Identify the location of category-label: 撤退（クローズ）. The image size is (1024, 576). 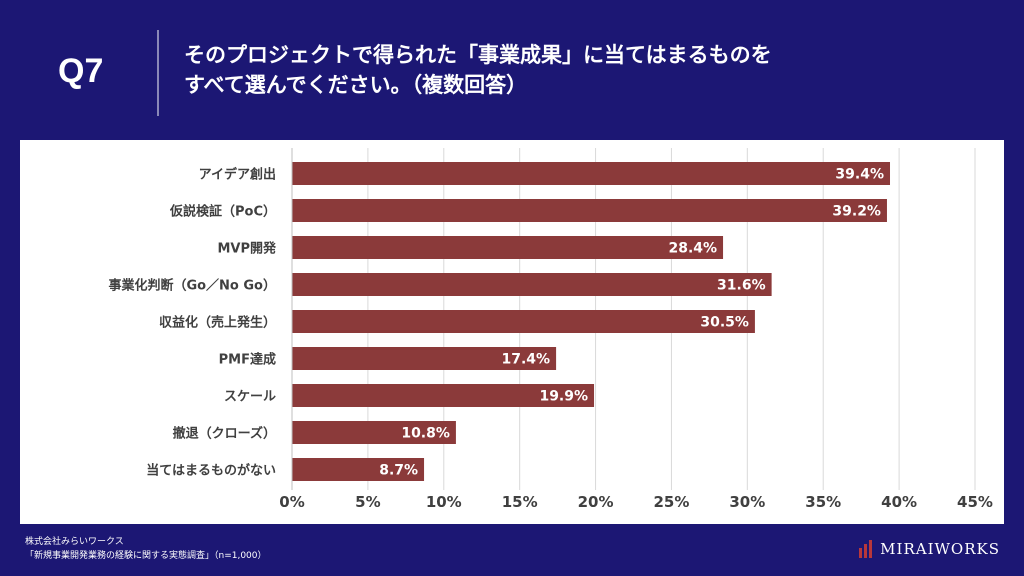
(224, 434).